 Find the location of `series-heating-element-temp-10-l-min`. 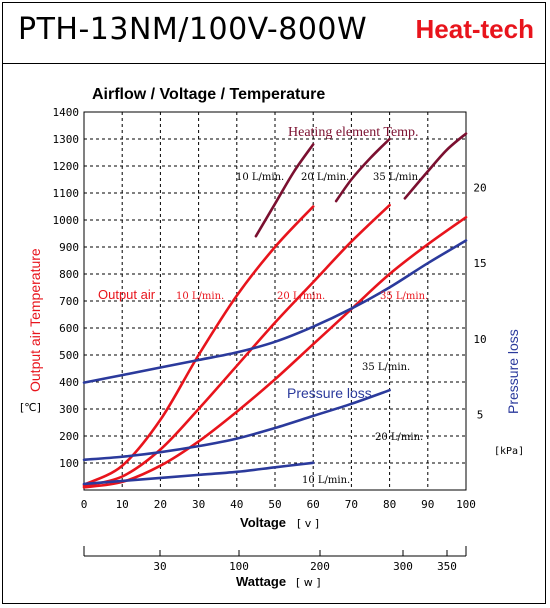

series-heating-element-temp-10-l-min is located at coordinates (284, 190).